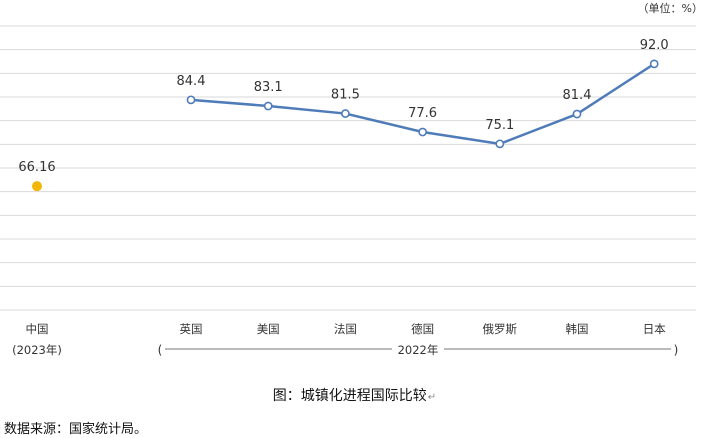  Describe the element at coordinates (432, 397) in the screenshot. I see `return-mark-icon: ↵` at that location.